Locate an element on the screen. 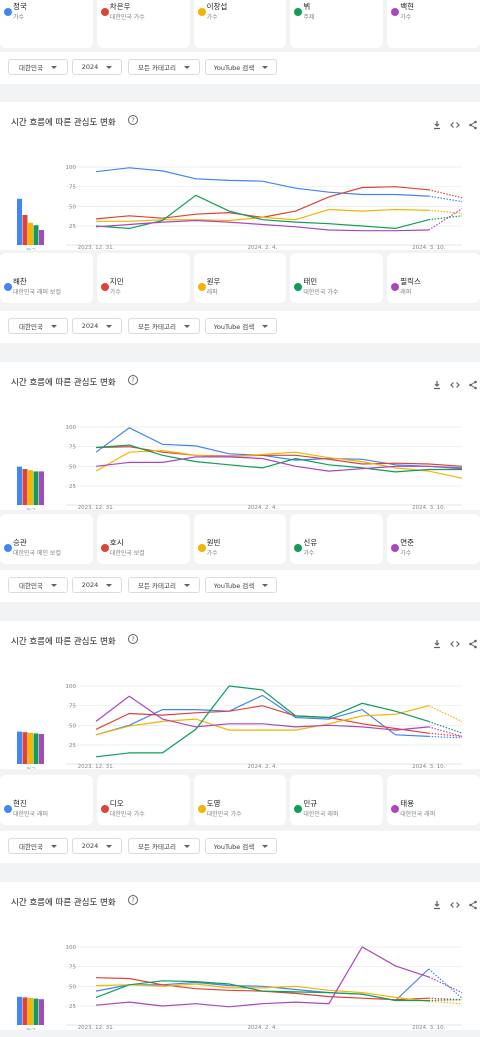 This screenshot has height=1037, width=480. term-card: 도영 대한민국 가수 is located at coordinates (240, 800).